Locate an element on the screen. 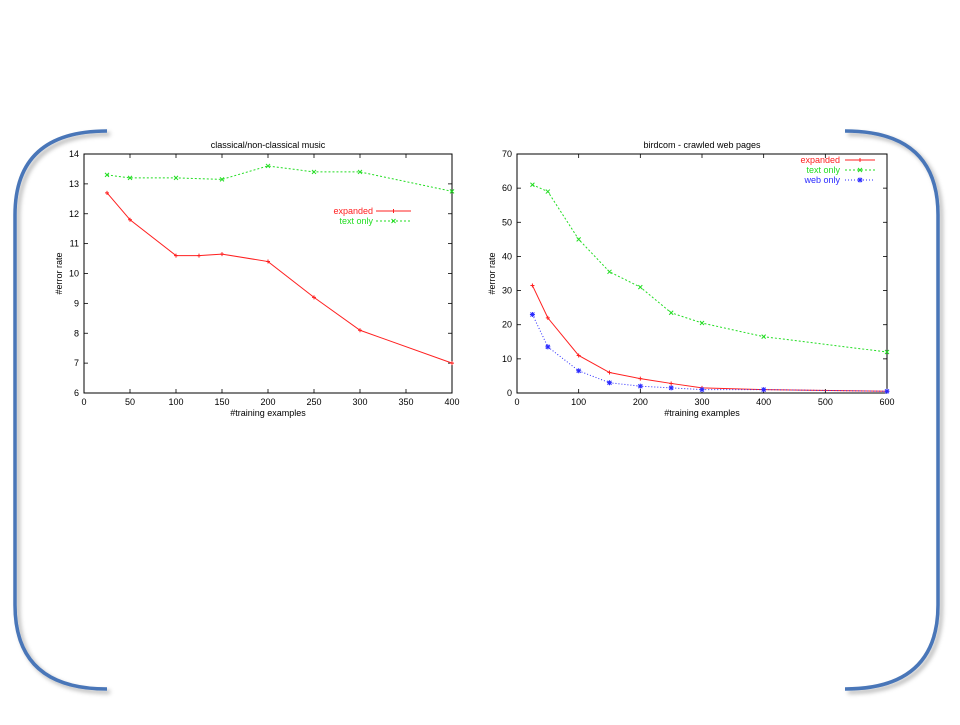  chart-title: birdcom - crawled web pages is located at coordinates (702, 145).